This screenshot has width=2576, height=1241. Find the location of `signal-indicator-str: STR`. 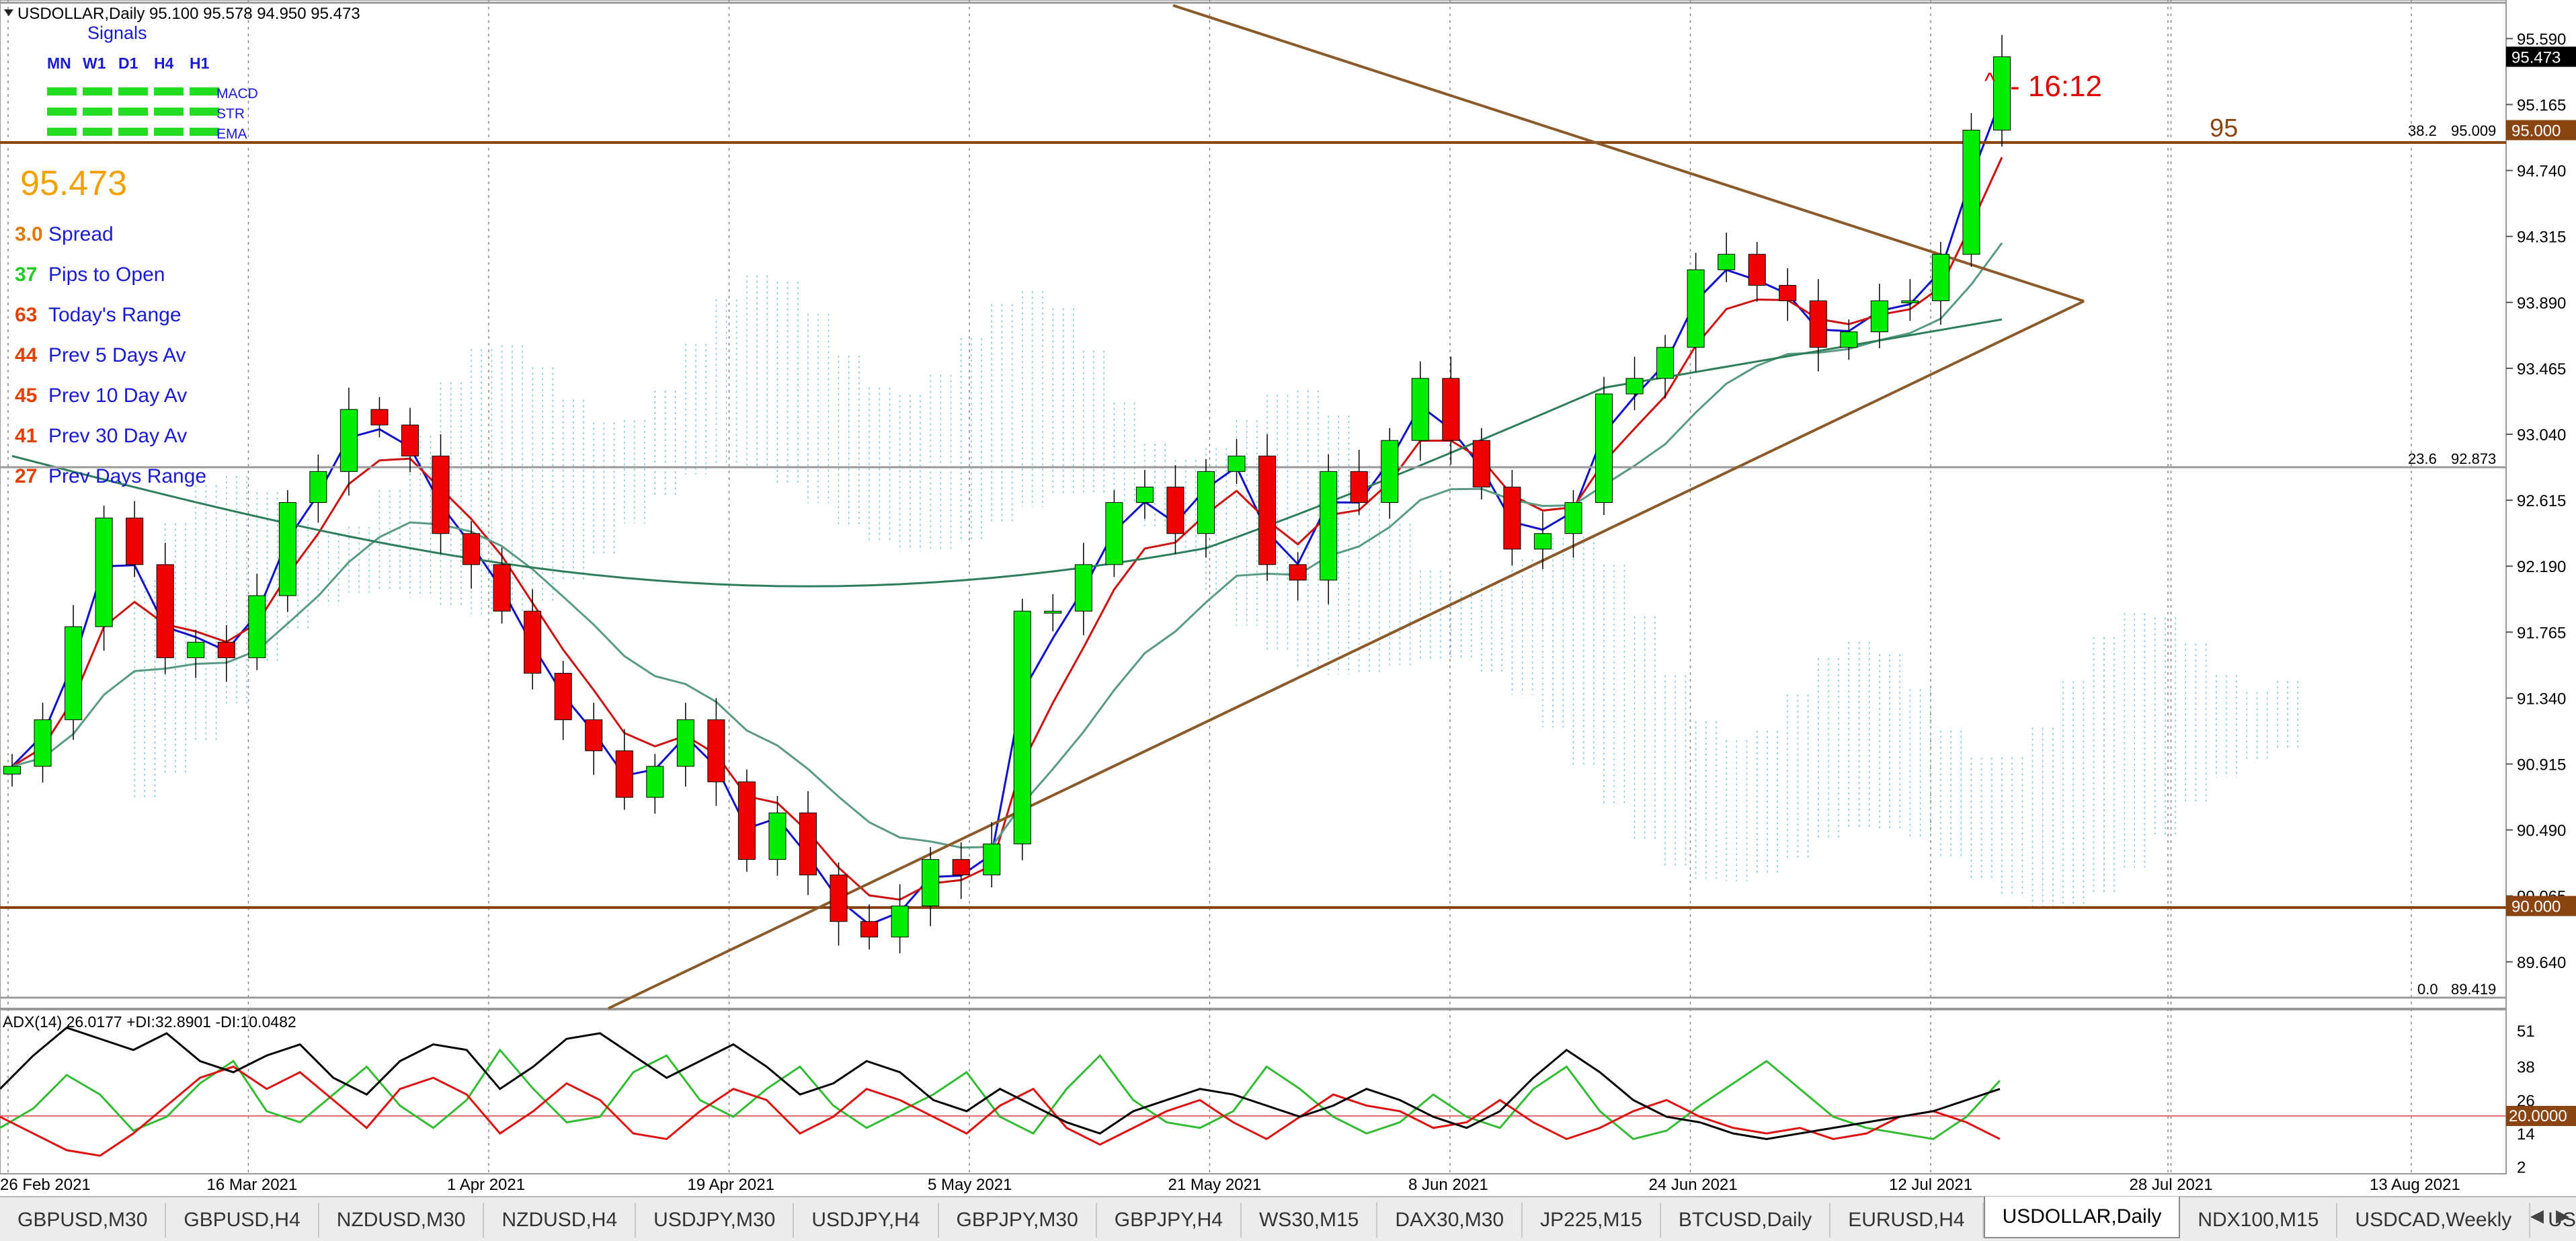

signal-indicator-str: STR is located at coordinates (230, 114).